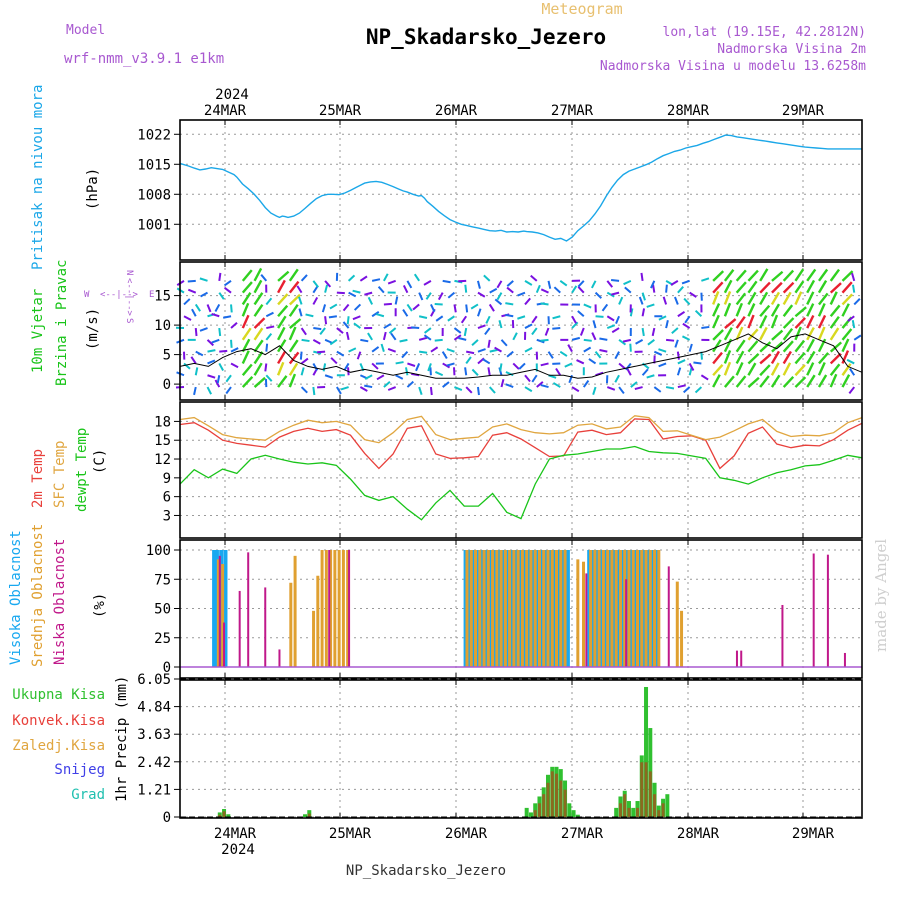 The height and width of the screenshot is (900, 900). I want to click on bottom-date-label-0: 24MAR, so click(235, 834).